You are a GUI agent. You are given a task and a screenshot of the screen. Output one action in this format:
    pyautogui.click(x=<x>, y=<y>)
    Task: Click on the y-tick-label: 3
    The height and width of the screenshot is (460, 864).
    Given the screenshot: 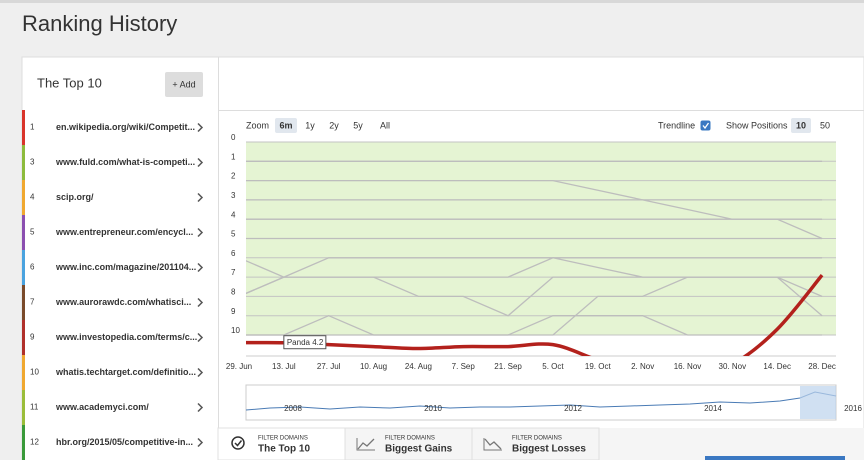 What is the action you would take?
    pyautogui.click(x=233, y=195)
    